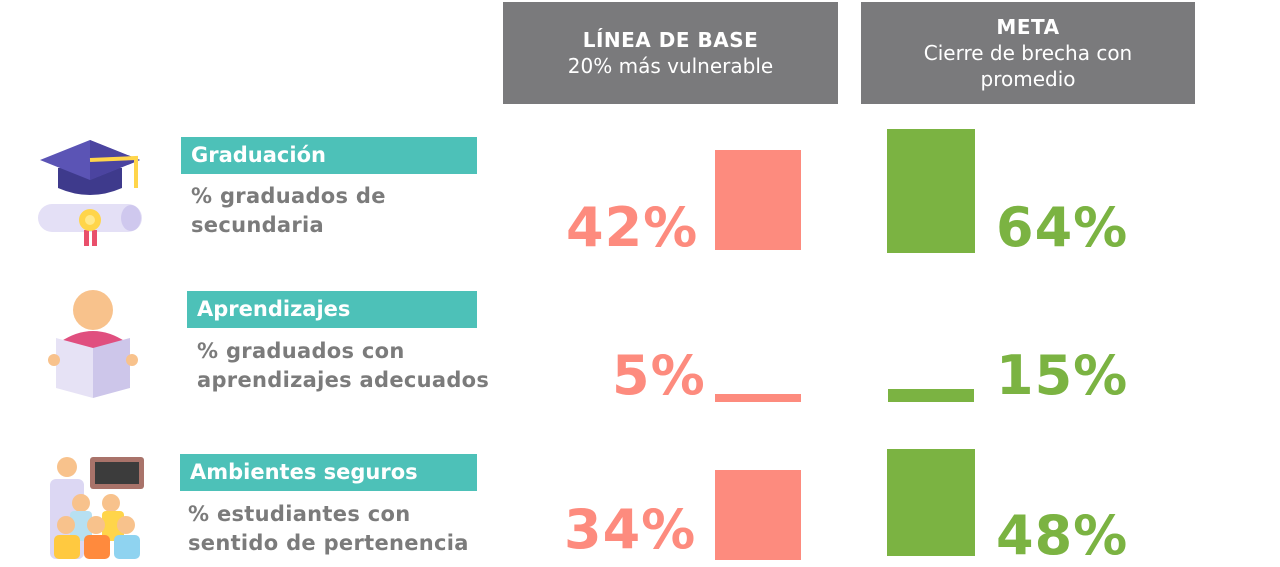 Image resolution: width=1280 pixels, height=567 pixels. Describe the element at coordinates (93, 344) in the screenshot. I see `student-reading-icon` at that location.